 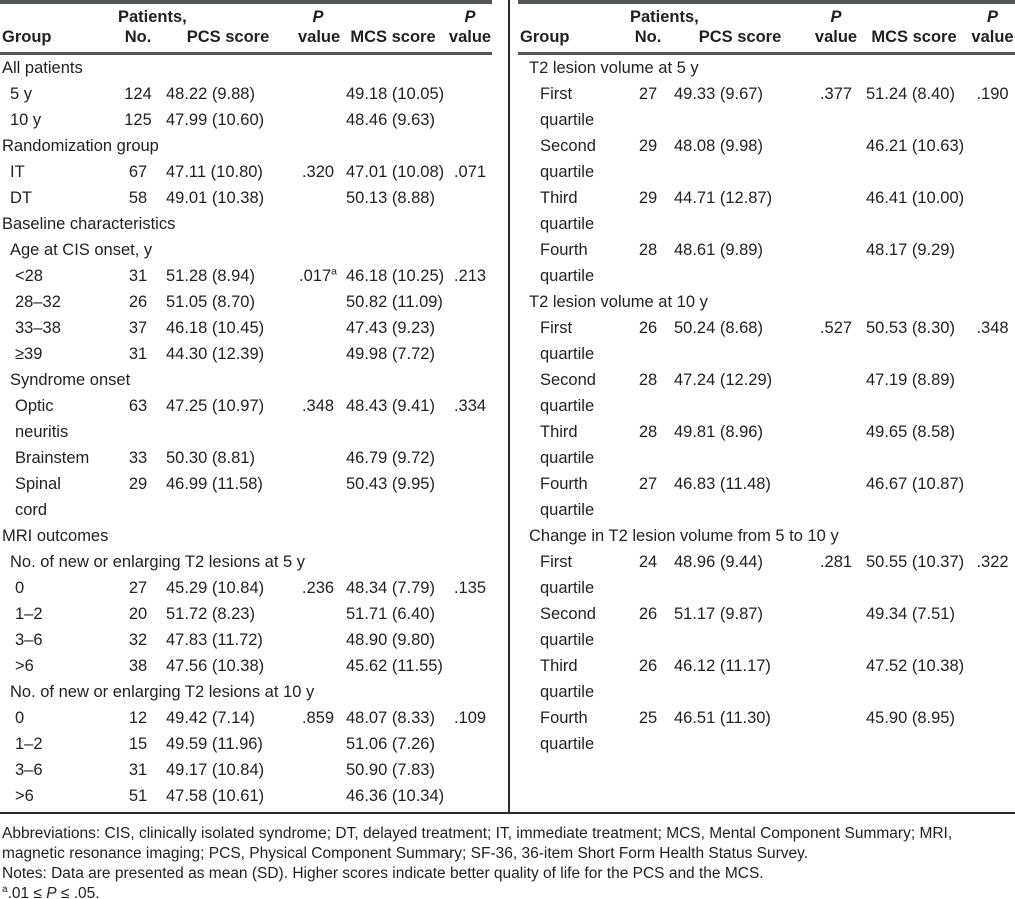 I want to click on table-section-row: T2 lesion volume at 10 y, so click(x=766, y=302).